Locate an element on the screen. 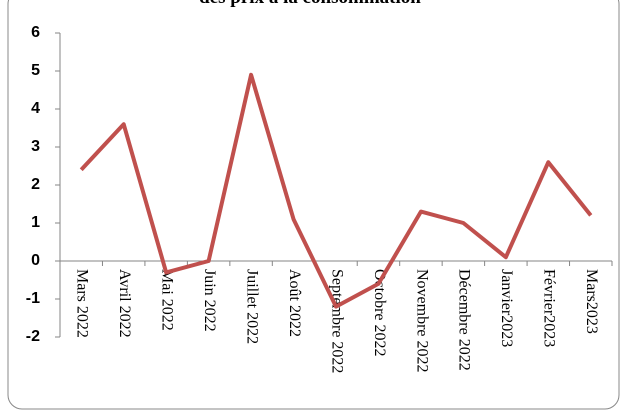 This screenshot has width=627, height=412. x-tick-label: Avril 2022 is located at coordinates (124, 303).